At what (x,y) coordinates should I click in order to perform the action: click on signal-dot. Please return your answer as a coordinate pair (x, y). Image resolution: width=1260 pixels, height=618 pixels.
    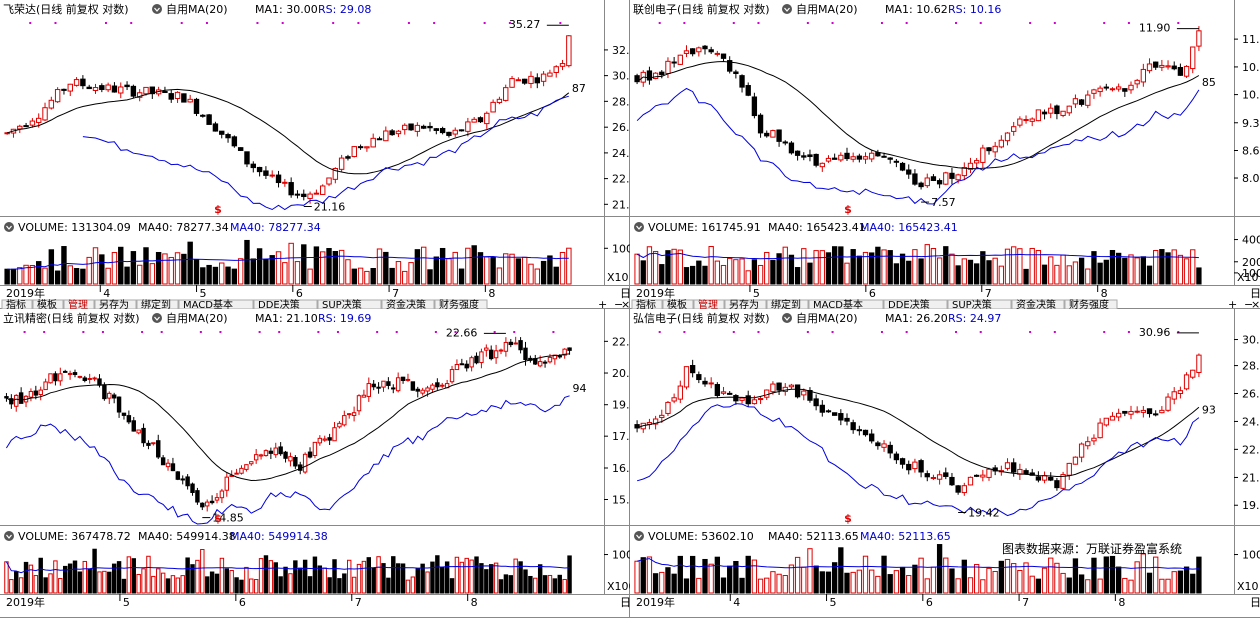
    Looking at the image, I should click on (434, 23).